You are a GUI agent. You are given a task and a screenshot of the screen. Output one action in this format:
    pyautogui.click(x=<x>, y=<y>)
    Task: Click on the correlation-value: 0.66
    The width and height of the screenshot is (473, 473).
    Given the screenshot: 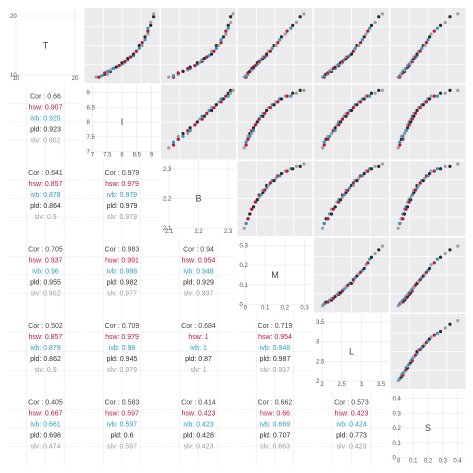 What is the action you would take?
    pyautogui.click(x=283, y=414)
    